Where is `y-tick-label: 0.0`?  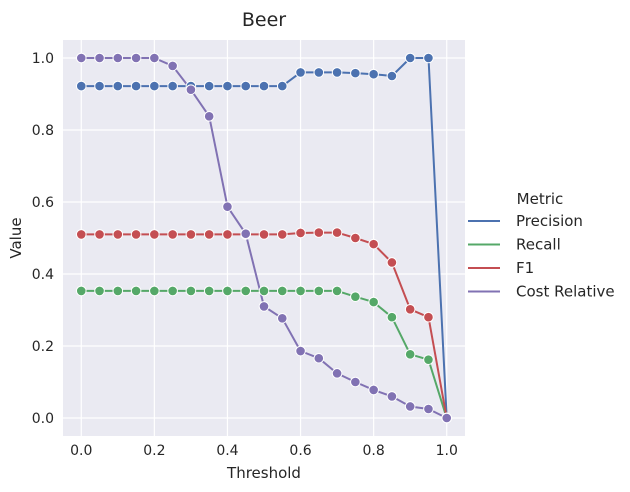 y-tick-label: 0.0 is located at coordinates (43, 419).